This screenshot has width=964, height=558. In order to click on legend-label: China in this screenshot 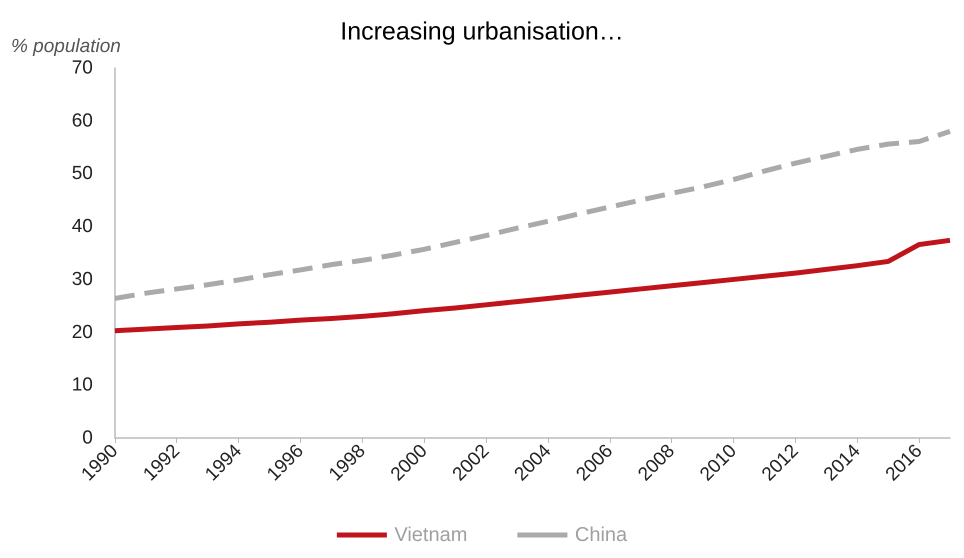, I will do `click(601, 535)`.